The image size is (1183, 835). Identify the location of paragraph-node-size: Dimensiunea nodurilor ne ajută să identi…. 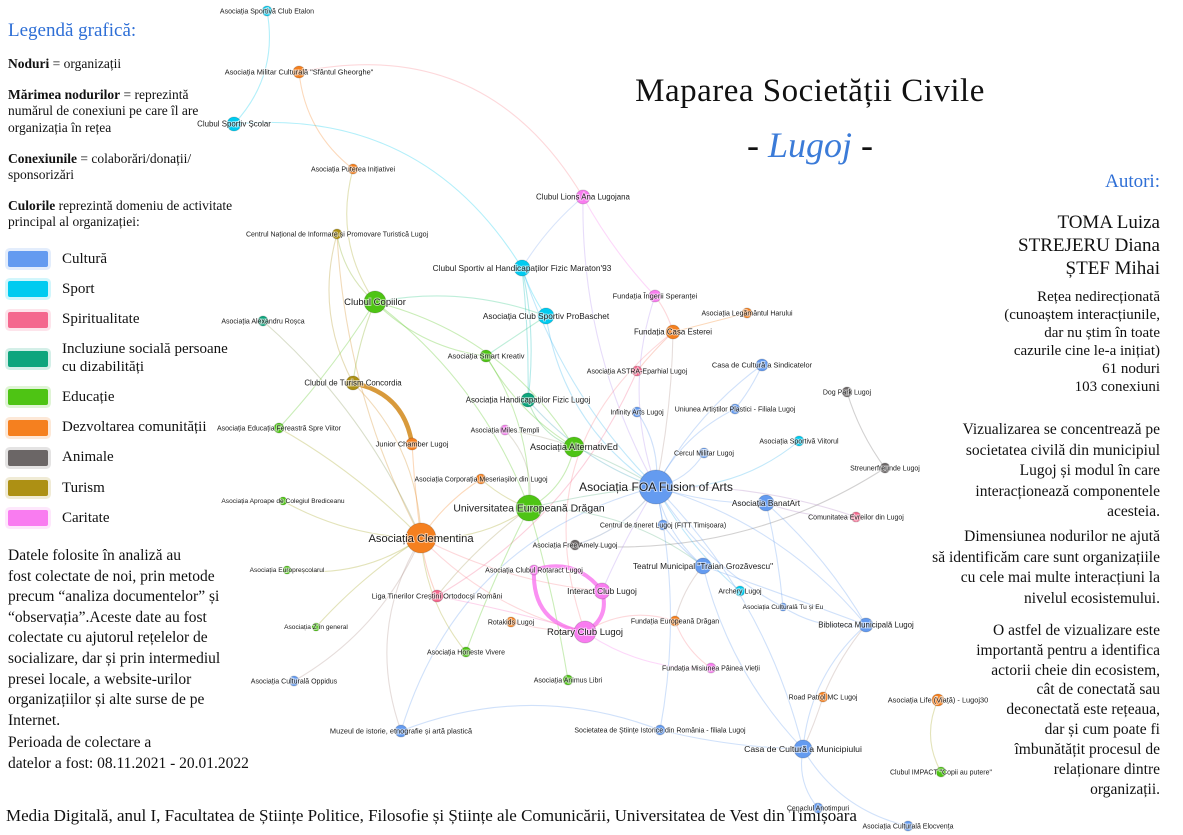
(1046, 567).